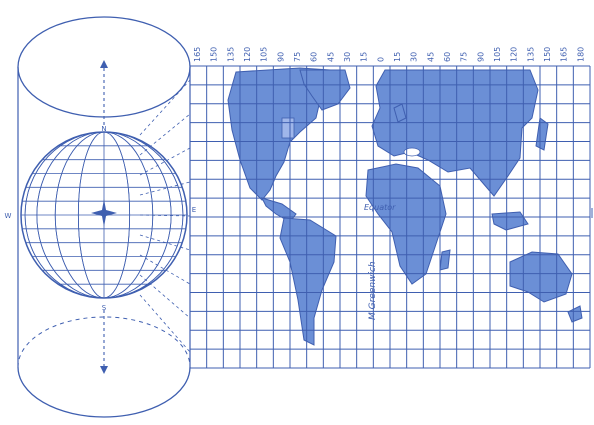 This screenshot has height=425, width=594. What do you see at coordinates (541, 277) in the screenshot?
I see `australia-shape` at bounding box center [541, 277].